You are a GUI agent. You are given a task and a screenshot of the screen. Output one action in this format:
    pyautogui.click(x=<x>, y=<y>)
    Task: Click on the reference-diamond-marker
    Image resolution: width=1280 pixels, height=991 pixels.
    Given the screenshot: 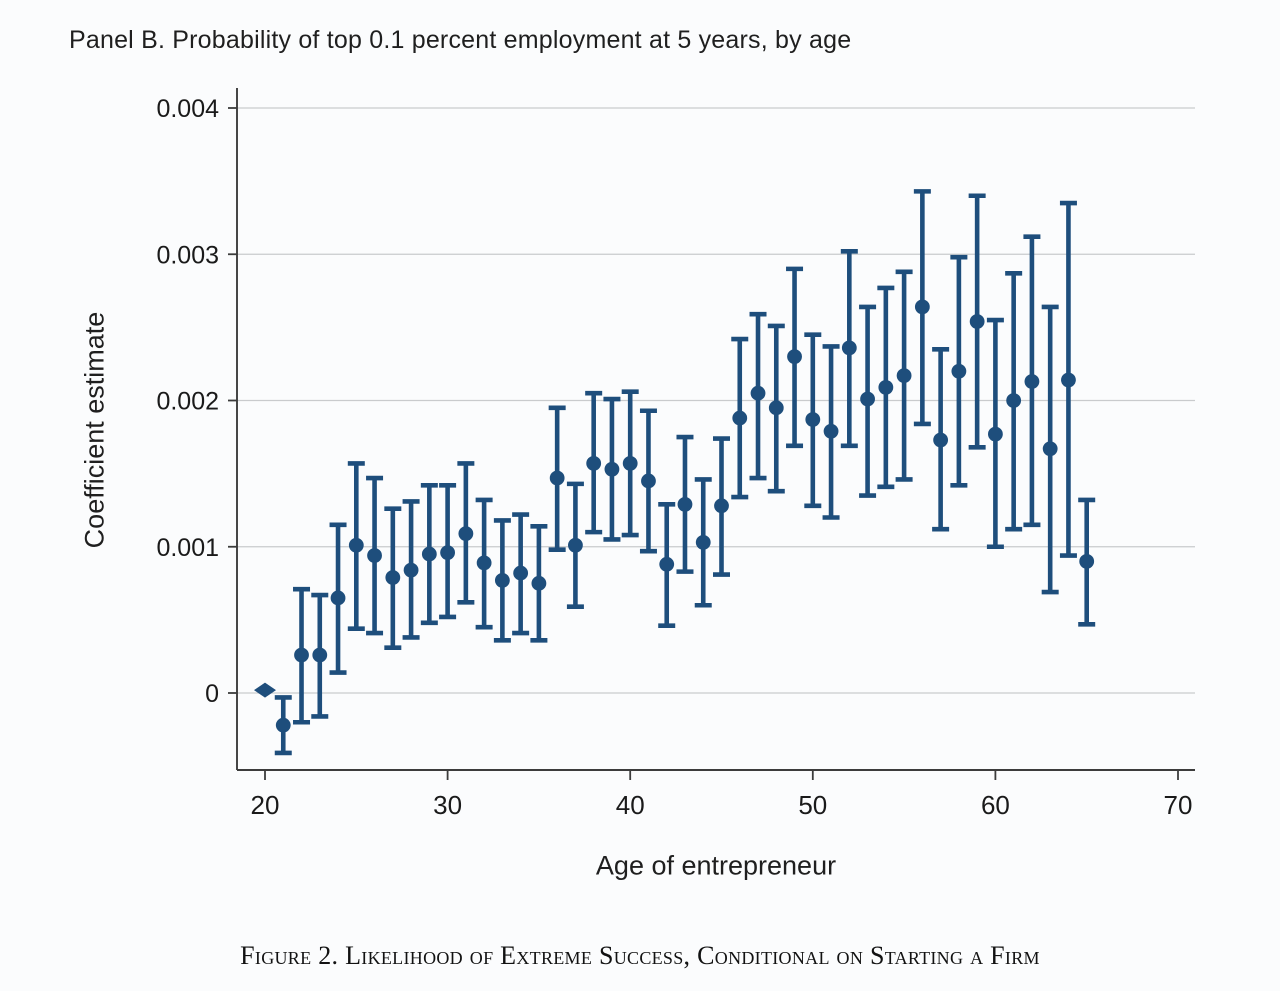 What is the action you would take?
    pyautogui.click(x=265, y=690)
    